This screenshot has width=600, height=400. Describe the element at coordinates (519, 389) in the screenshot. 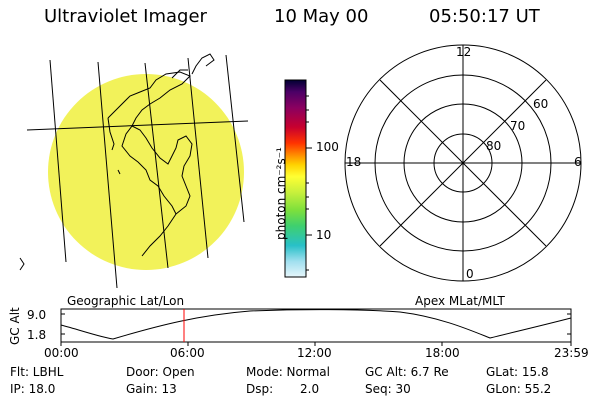

I see `info-glon: GLon: 55.2` at that location.